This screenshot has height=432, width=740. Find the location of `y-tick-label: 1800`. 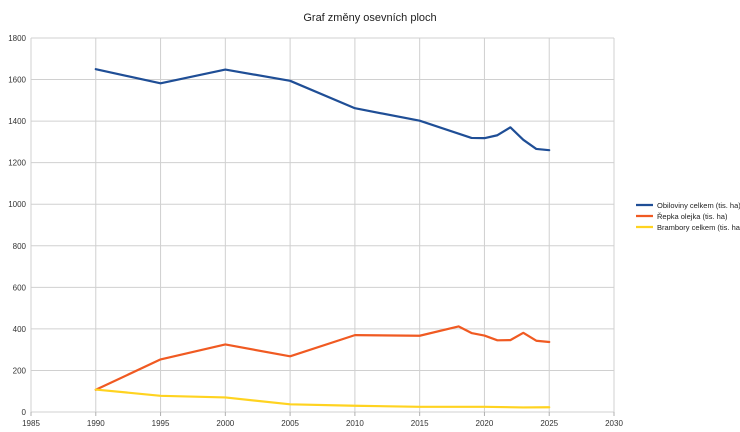

y-tick-label: 1800 is located at coordinates (17, 38).